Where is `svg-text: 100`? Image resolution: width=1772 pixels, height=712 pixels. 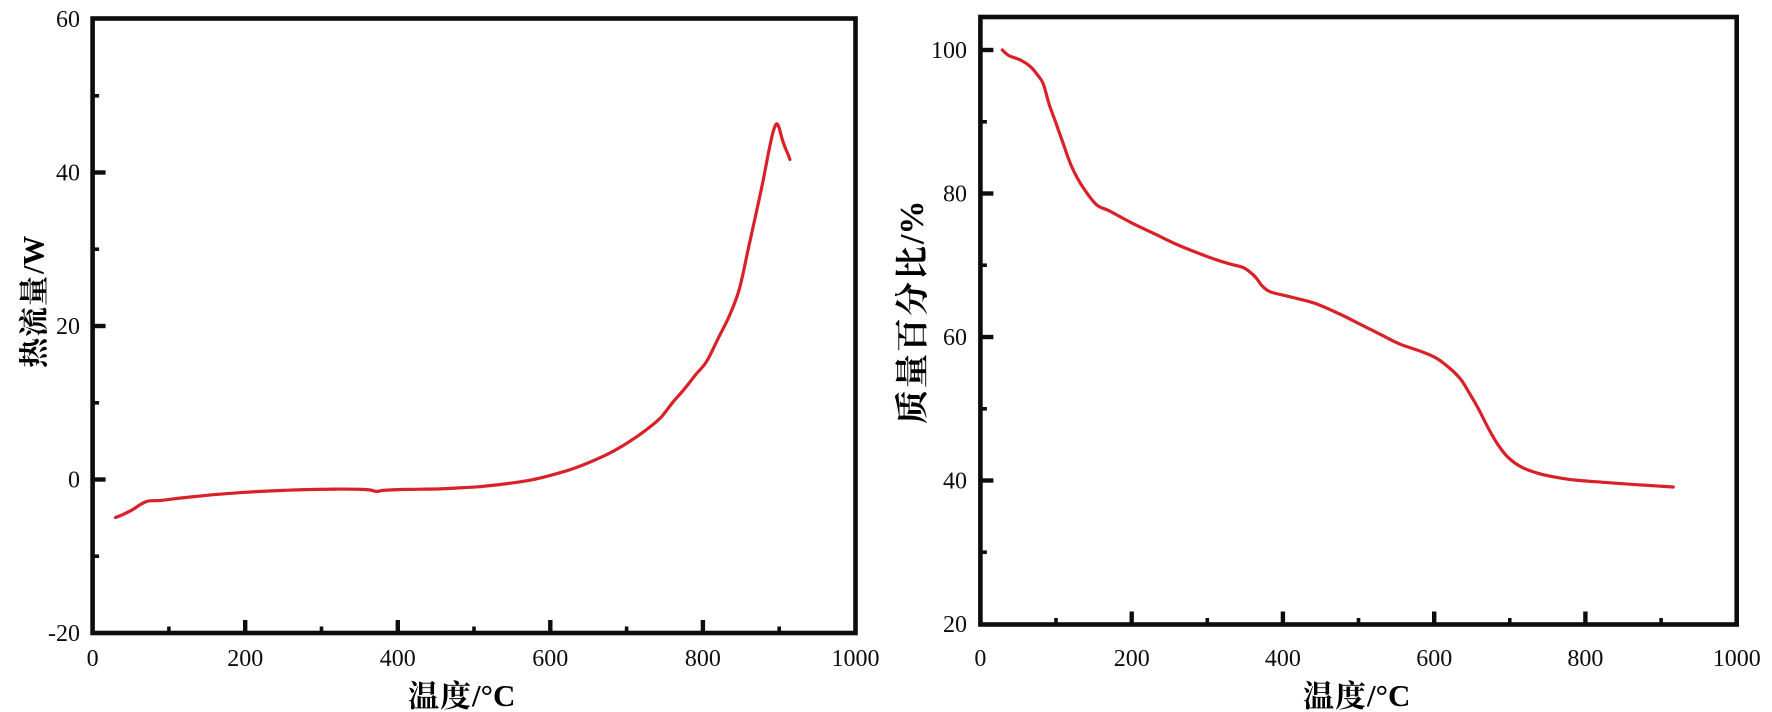 svg-text: 100 is located at coordinates (949, 51).